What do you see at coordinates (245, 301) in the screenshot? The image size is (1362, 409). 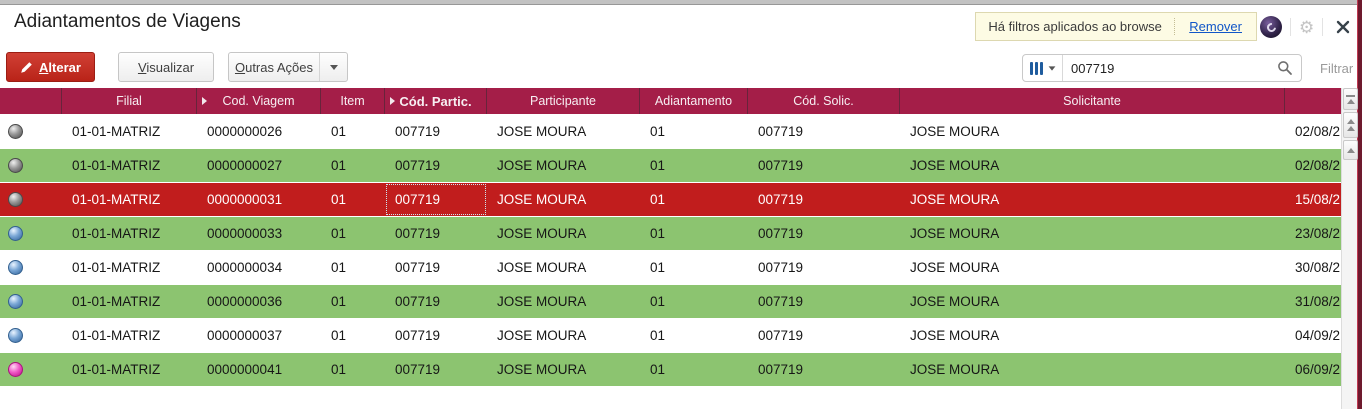 I see `cell-viagem: 0000000036` at bounding box center [245, 301].